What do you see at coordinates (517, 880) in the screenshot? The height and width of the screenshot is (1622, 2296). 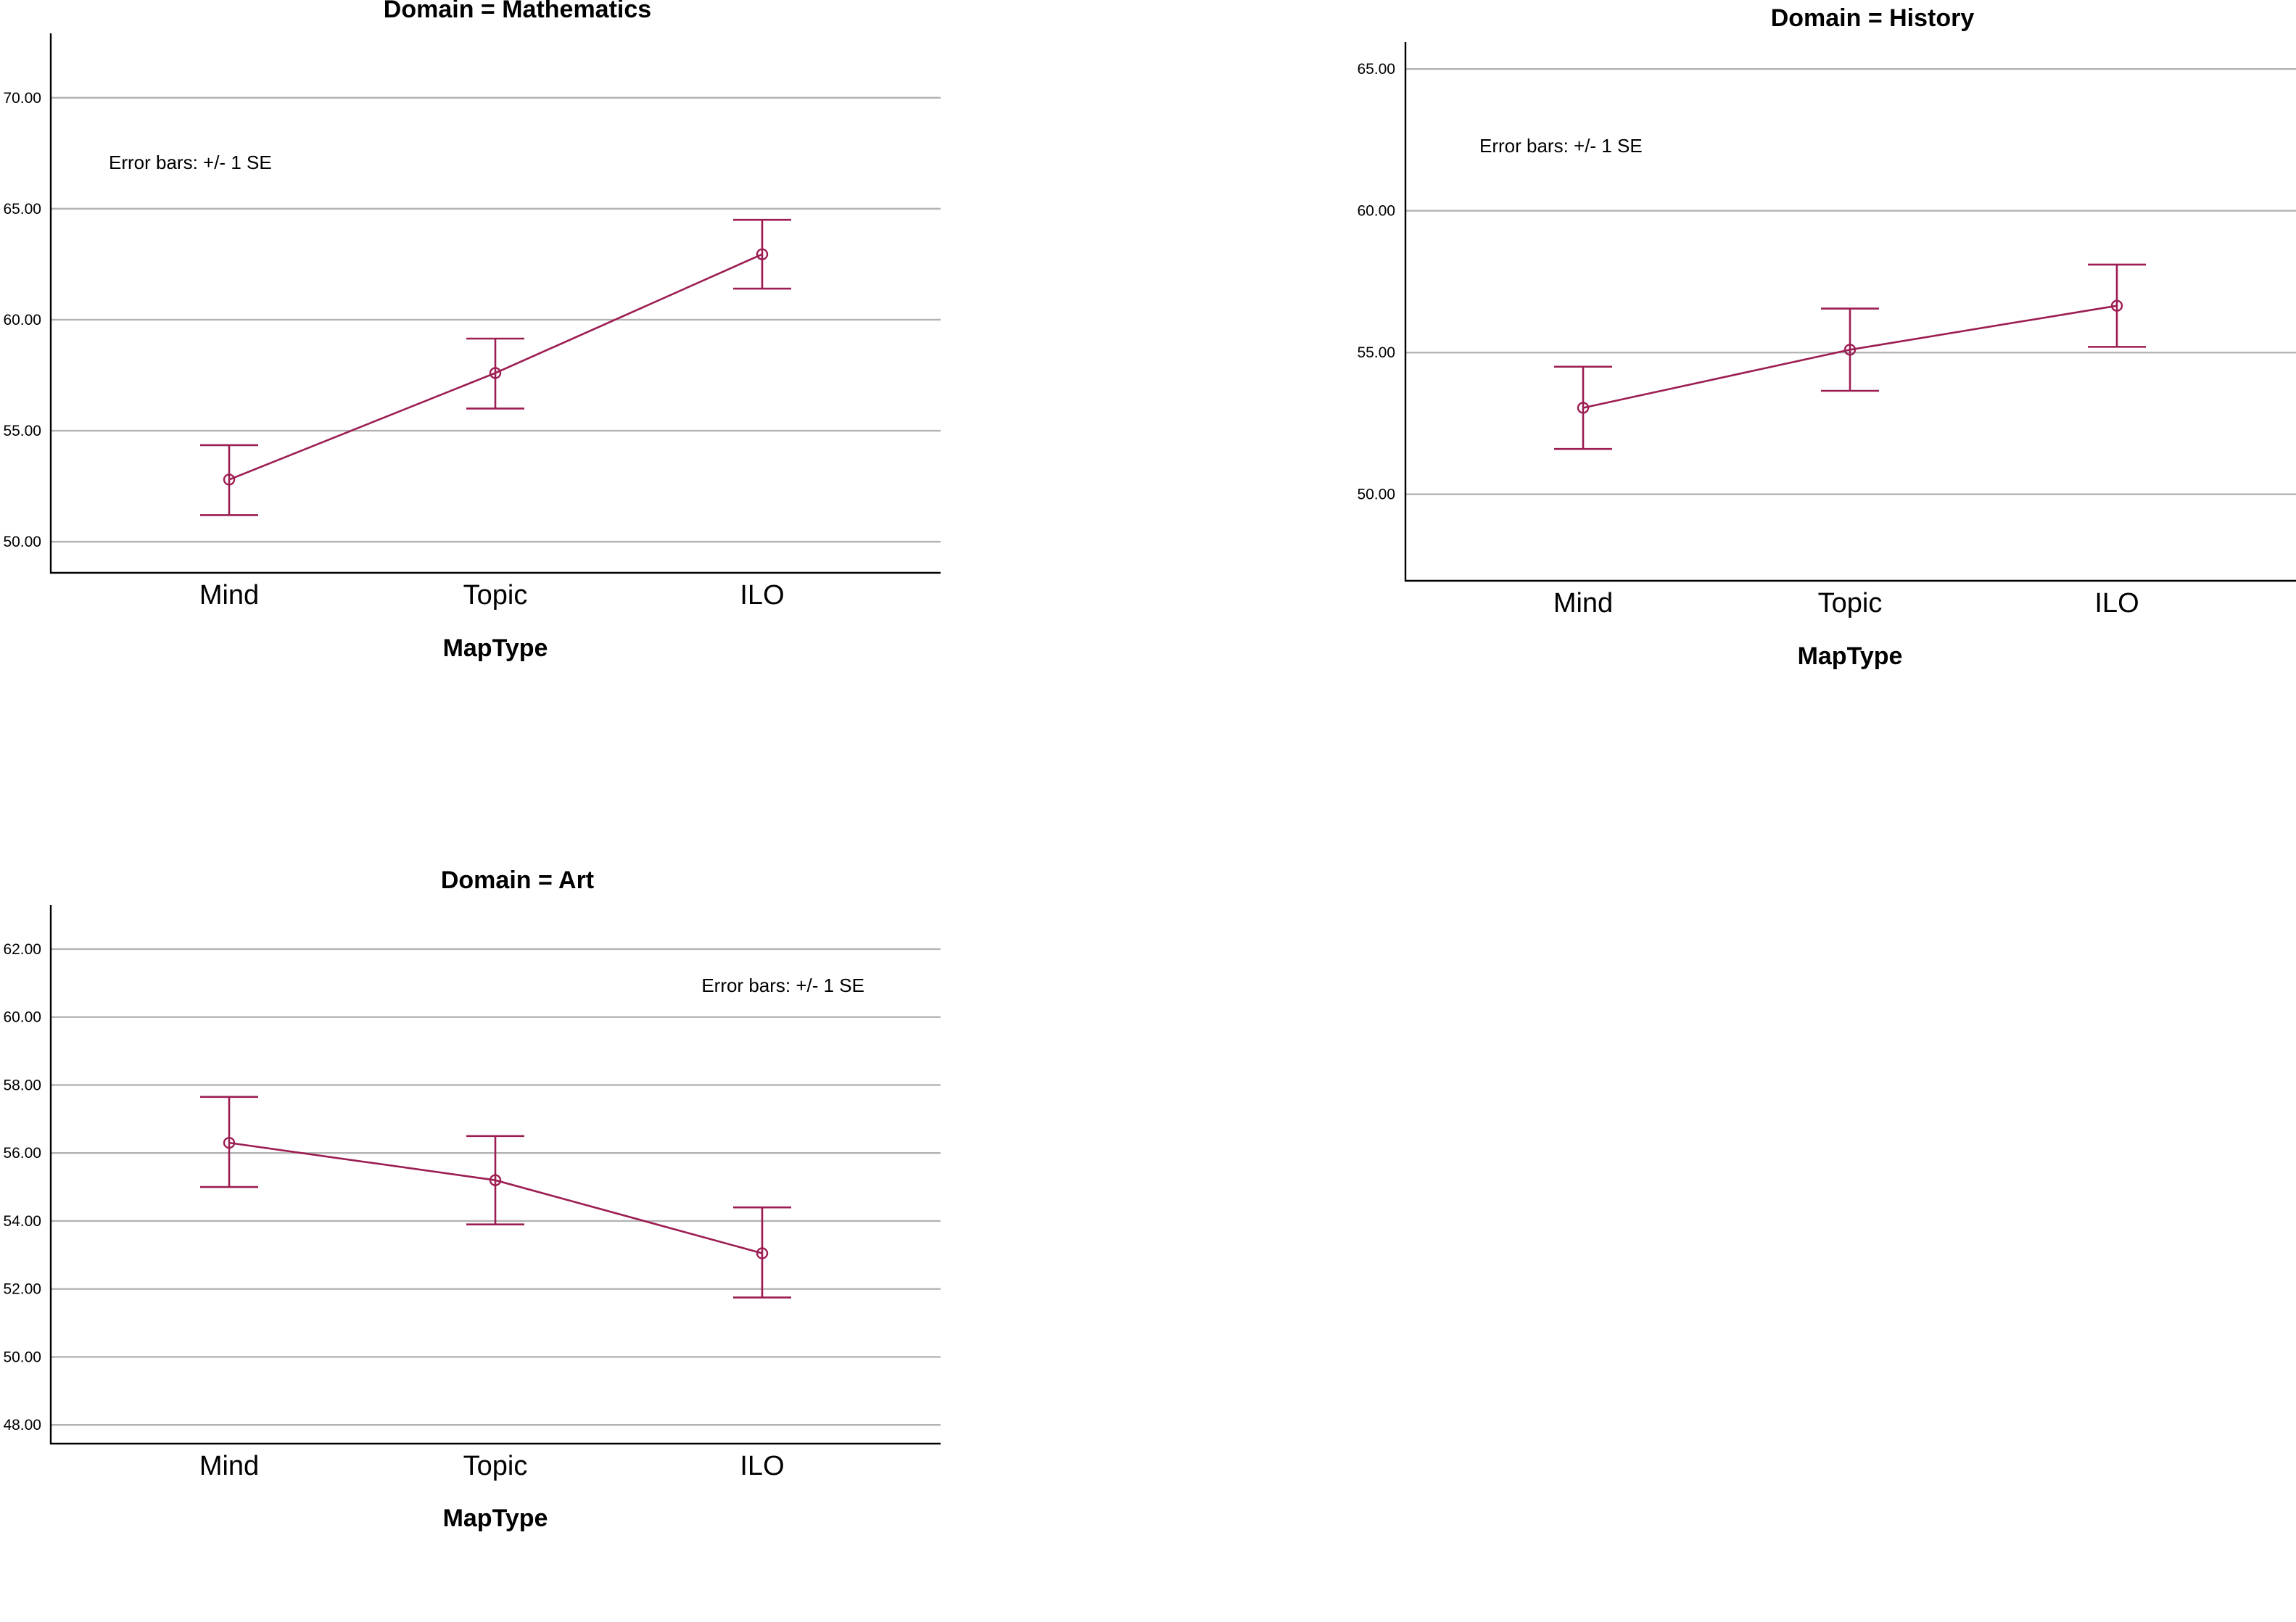 I see `chart-title: Domain = Art` at bounding box center [517, 880].